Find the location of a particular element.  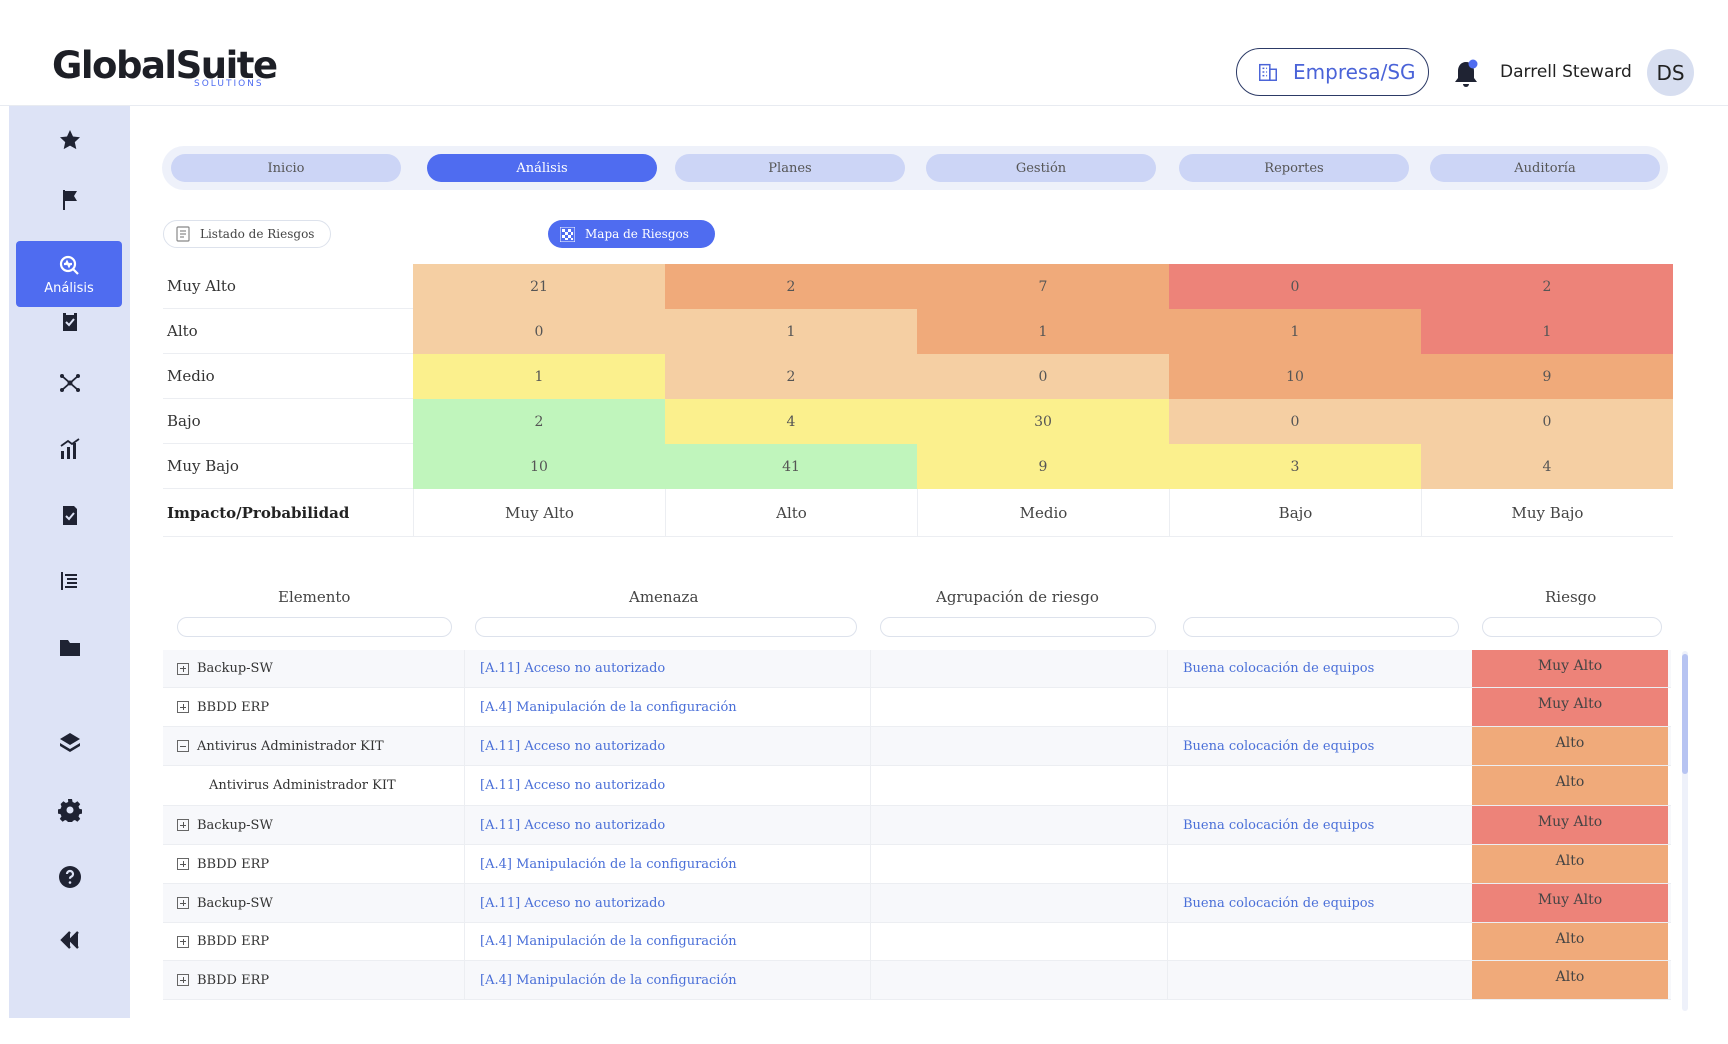

matrix-column-label: Medio is located at coordinates (1043, 513).